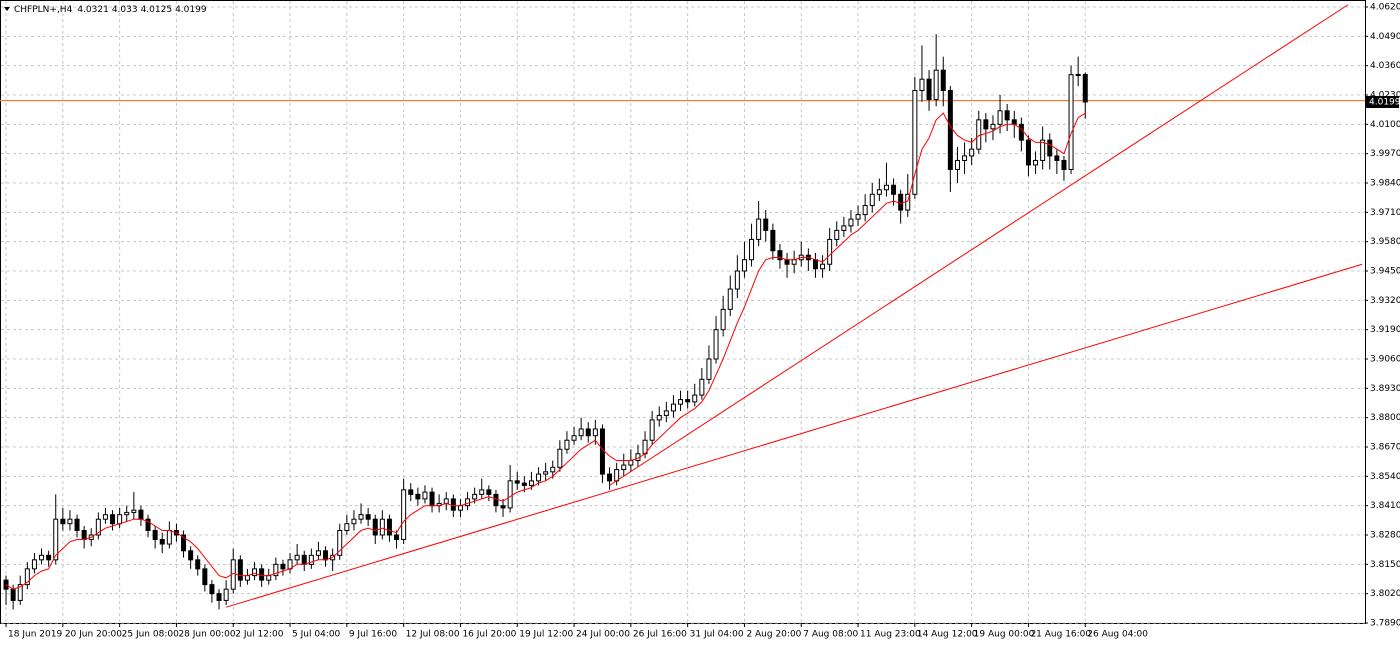  Describe the element at coordinates (890, 635) in the screenshot. I see `x-tick-label: 11 Aug 23:00` at that location.